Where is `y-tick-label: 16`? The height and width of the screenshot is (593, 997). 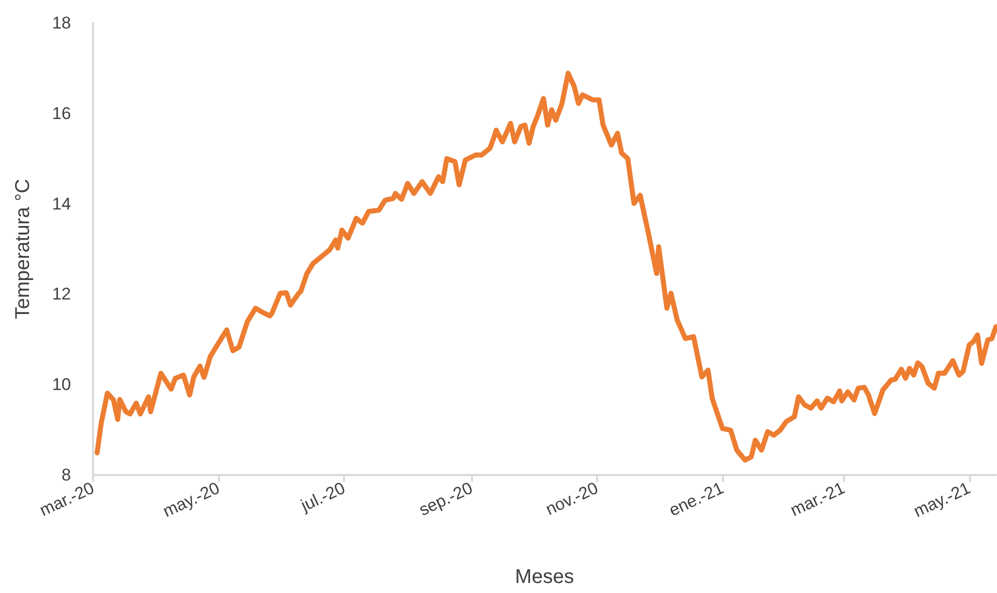
y-tick-label: 16 is located at coordinates (61, 113).